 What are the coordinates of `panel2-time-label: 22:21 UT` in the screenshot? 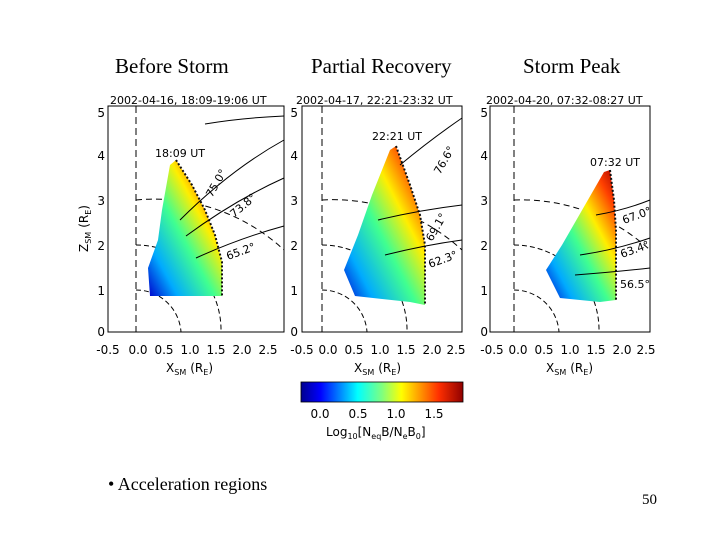 It's located at (397, 136).